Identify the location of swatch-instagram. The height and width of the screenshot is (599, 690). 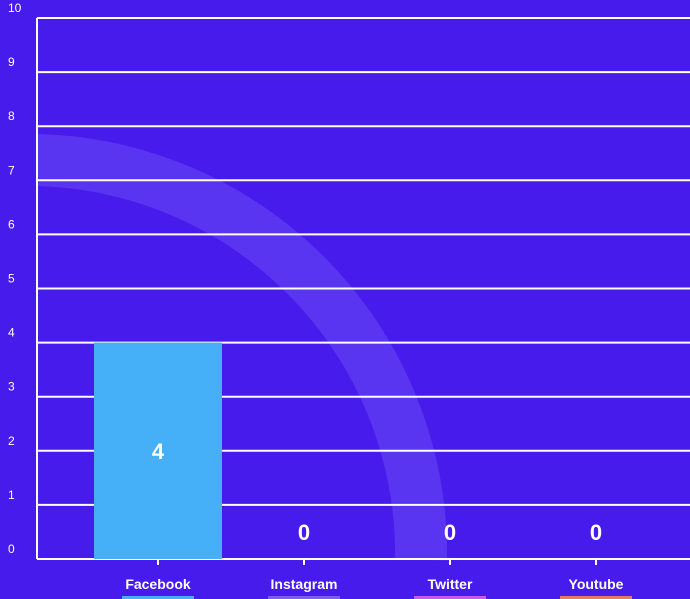
(304, 597).